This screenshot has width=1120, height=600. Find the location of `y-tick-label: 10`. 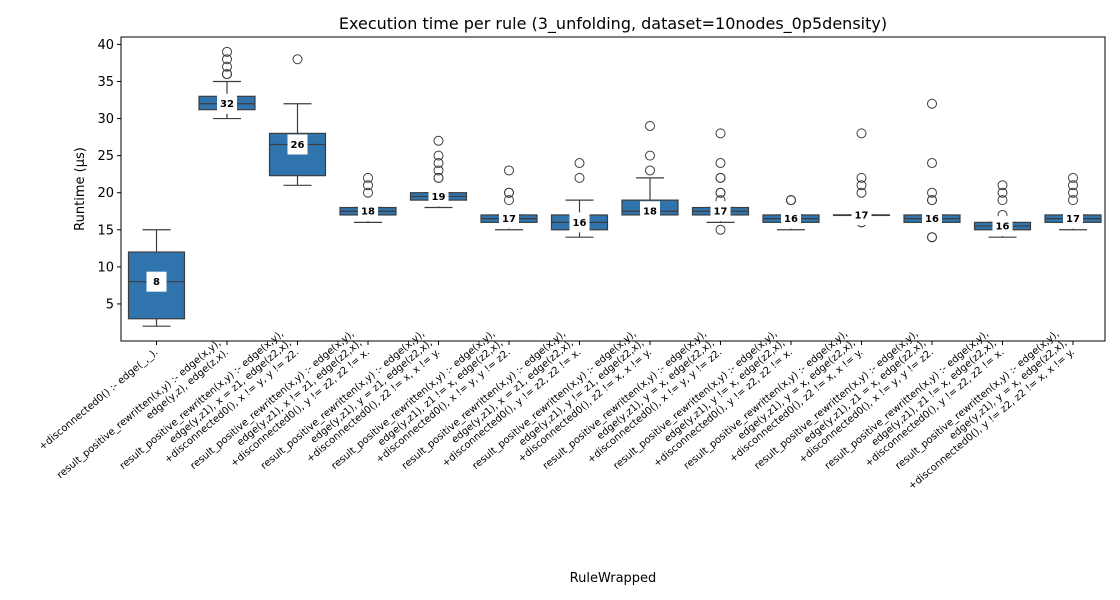

y-tick-label: 10 is located at coordinates (105, 267).